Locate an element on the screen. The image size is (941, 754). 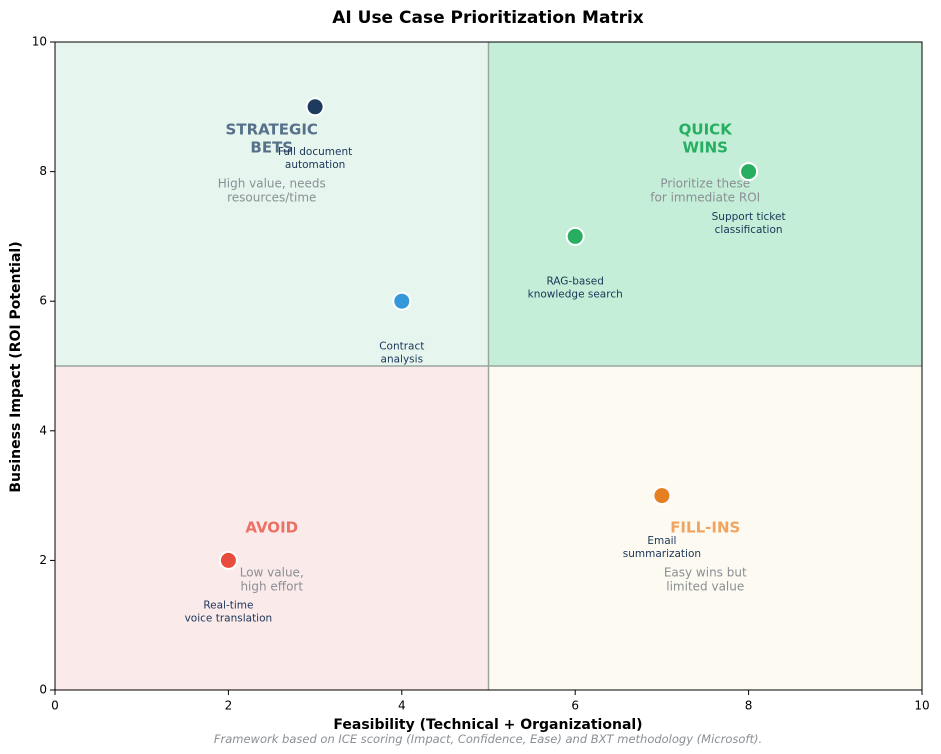
quadrant-title-avoid: AVOID is located at coordinates (271, 528).